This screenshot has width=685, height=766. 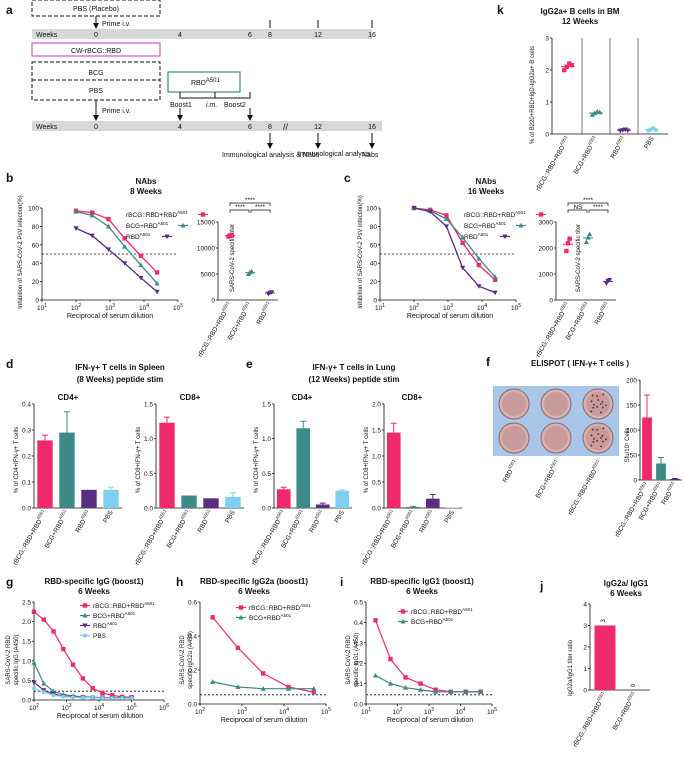 What do you see at coordinates (157, 214) in the screenshot?
I see `b-legend-0: rBCG::RBD+RBDA501` at bounding box center [157, 214].